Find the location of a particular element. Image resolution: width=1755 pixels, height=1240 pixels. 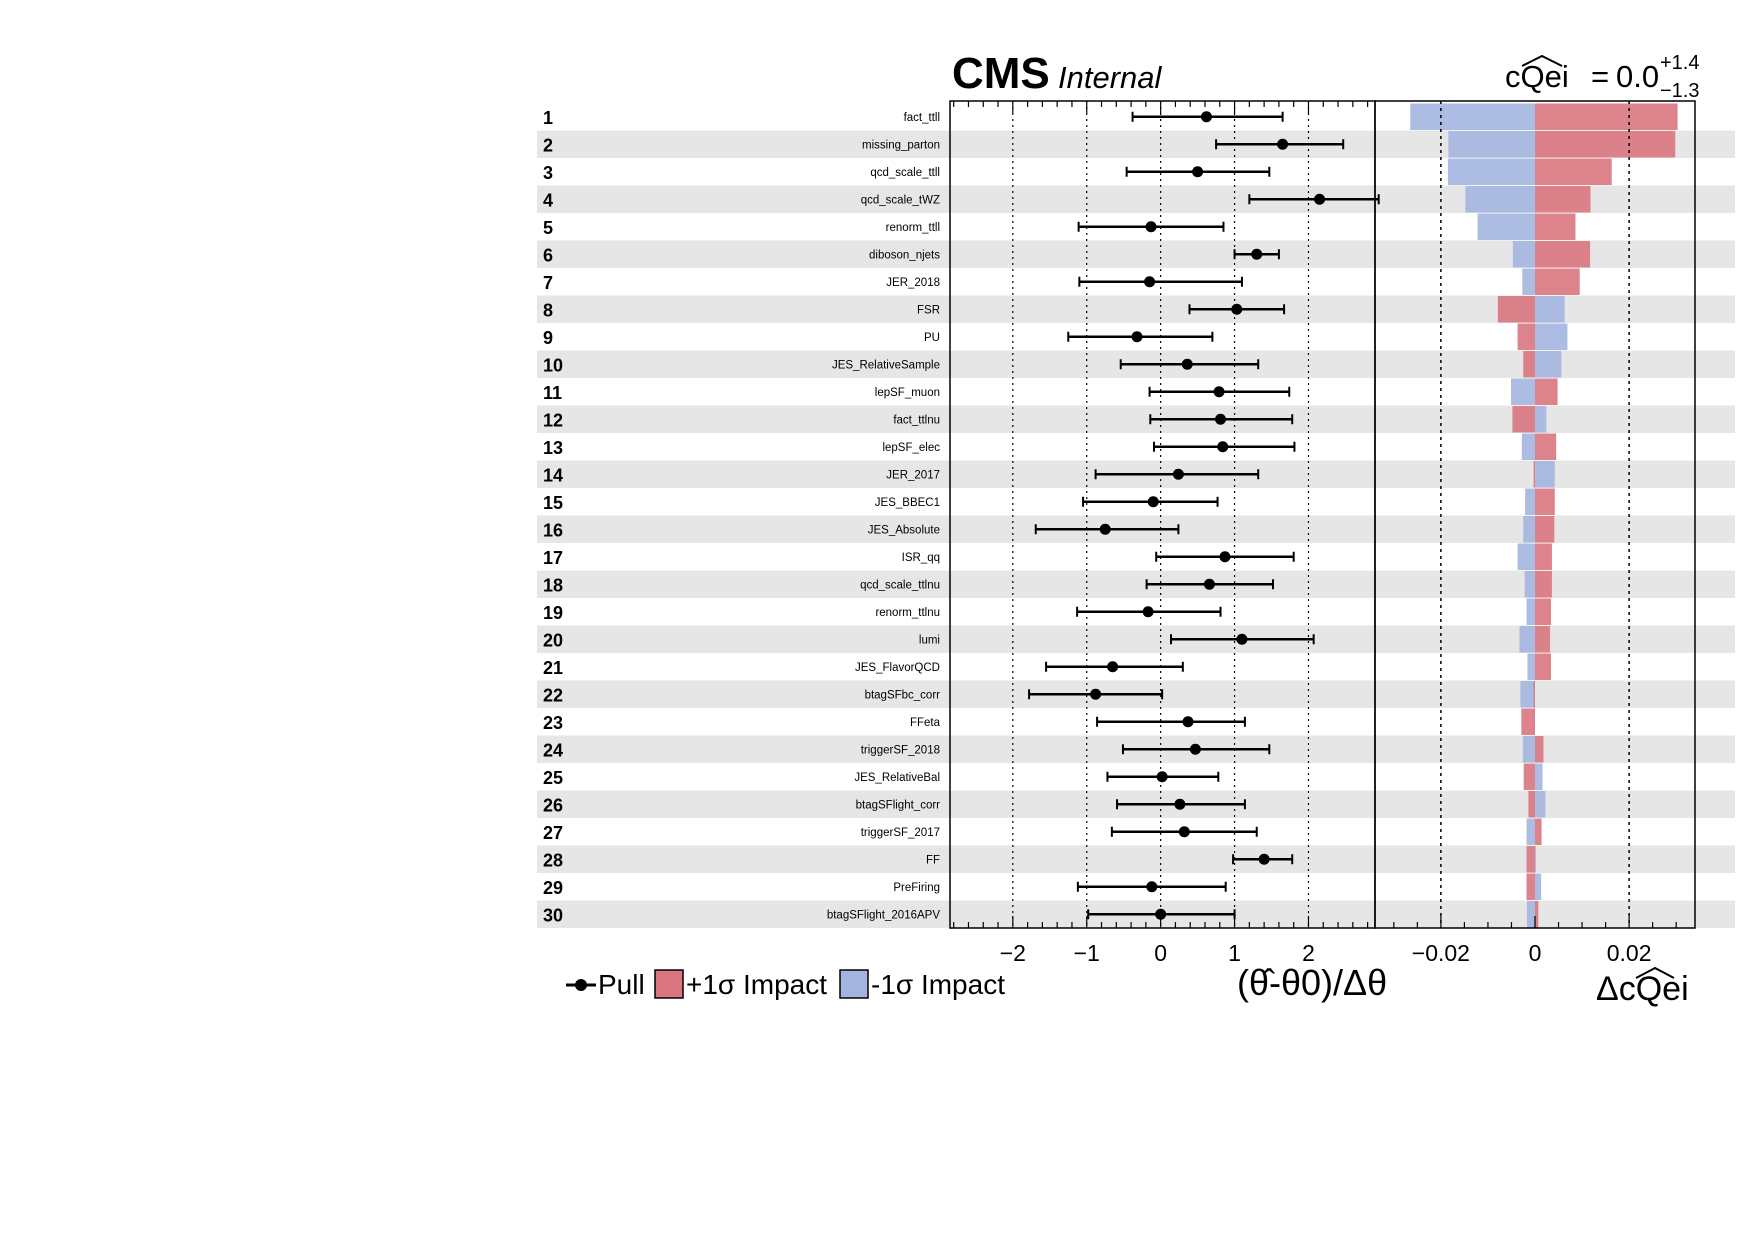

parameter-name: JES_RelativeSample is located at coordinates (886, 365).